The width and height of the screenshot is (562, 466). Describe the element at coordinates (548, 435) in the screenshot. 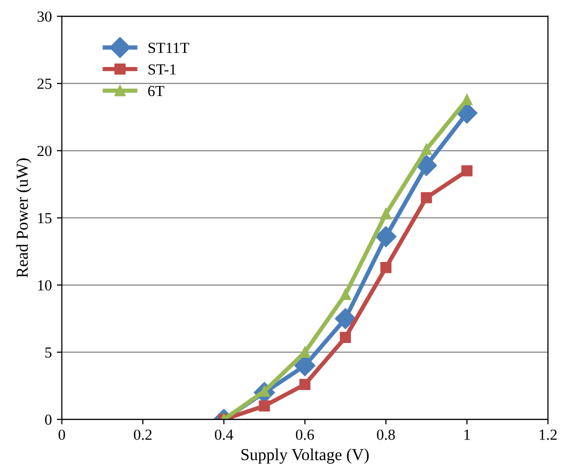

I see `x-tick-label: 1.2` at that location.